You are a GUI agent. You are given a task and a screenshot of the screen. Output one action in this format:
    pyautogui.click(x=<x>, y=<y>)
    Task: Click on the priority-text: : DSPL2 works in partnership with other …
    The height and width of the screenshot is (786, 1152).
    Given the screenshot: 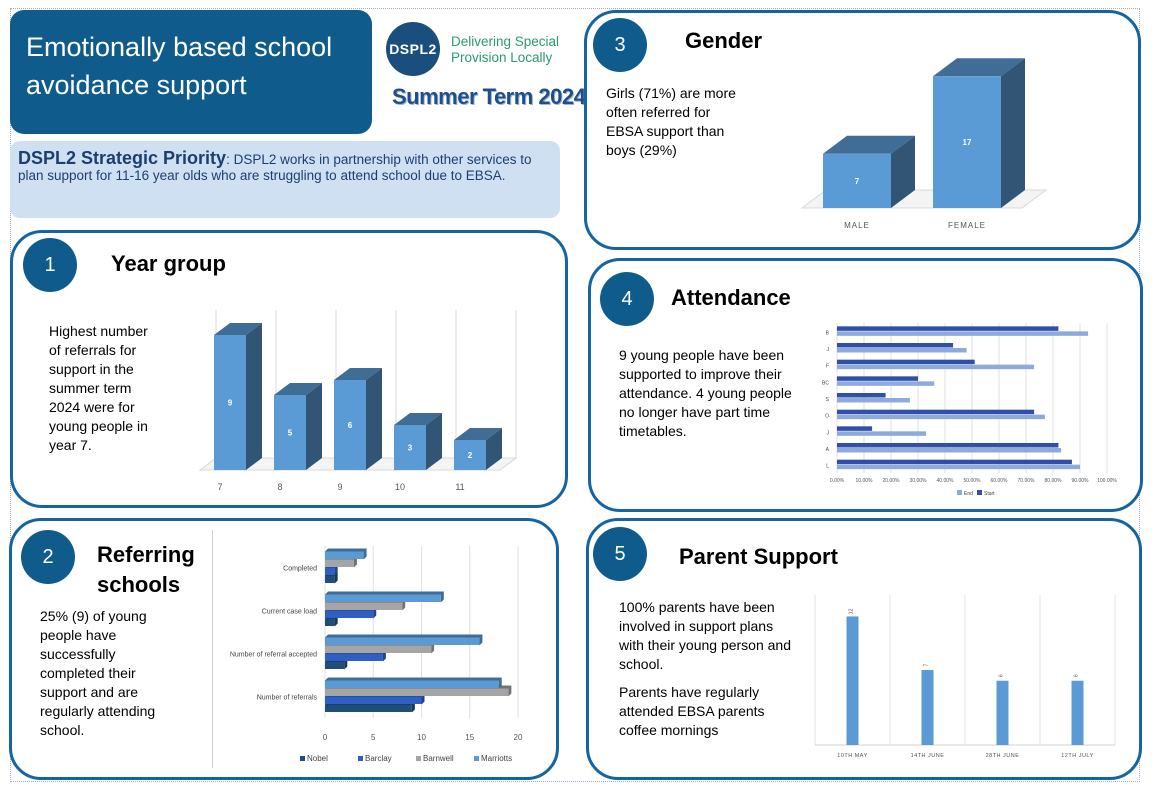 What is the action you would take?
    pyautogui.click(x=275, y=167)
    